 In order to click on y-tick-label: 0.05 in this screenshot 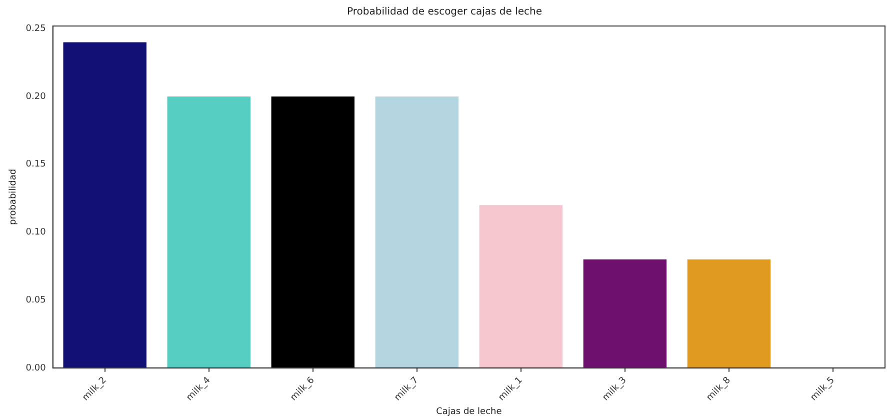, I will do `click(36, 300)`.